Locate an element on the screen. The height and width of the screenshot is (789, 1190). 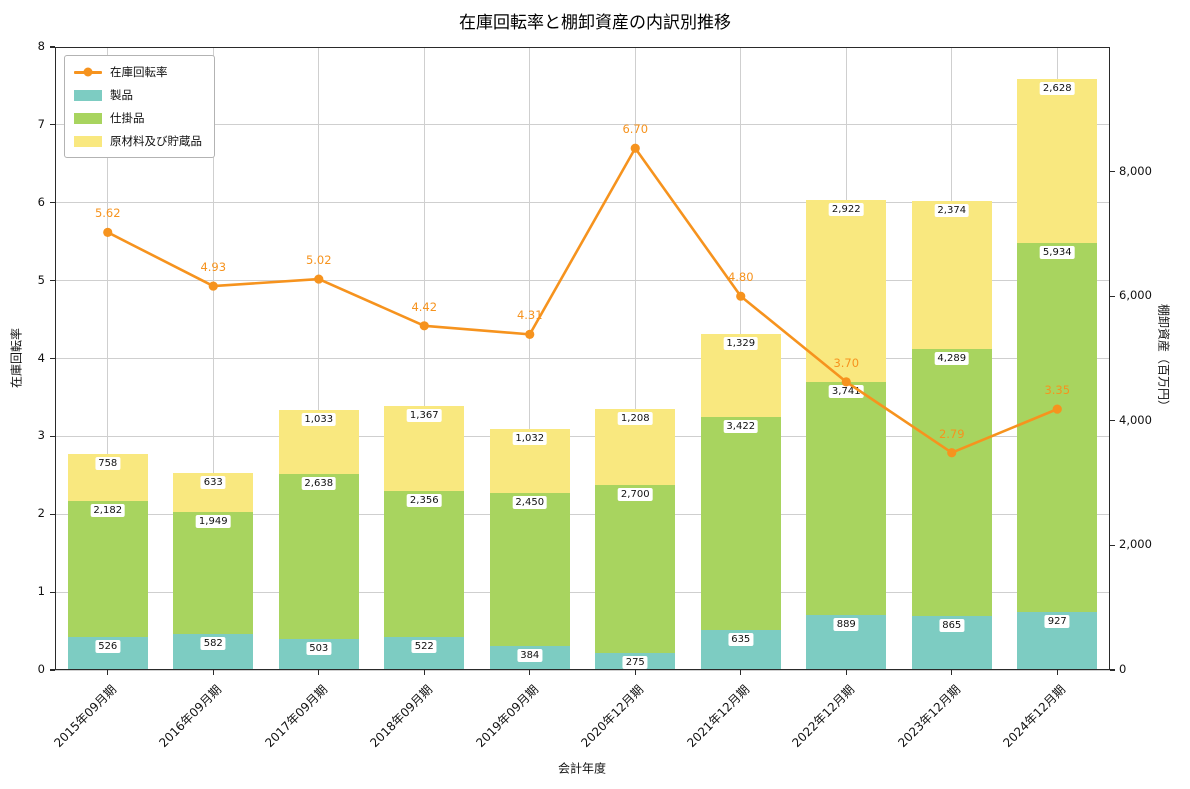
y-left-tick-label: 1 is located at coordinates (41, 591).